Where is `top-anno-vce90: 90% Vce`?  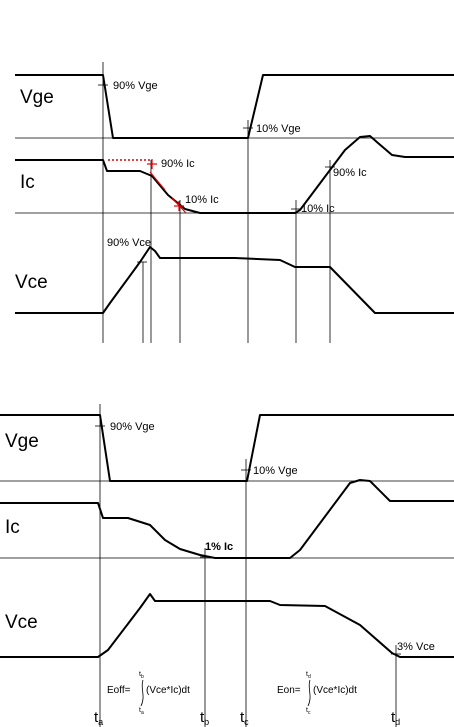
top-anno-vce90: 90% Vce is located at coordinates (129, 243).